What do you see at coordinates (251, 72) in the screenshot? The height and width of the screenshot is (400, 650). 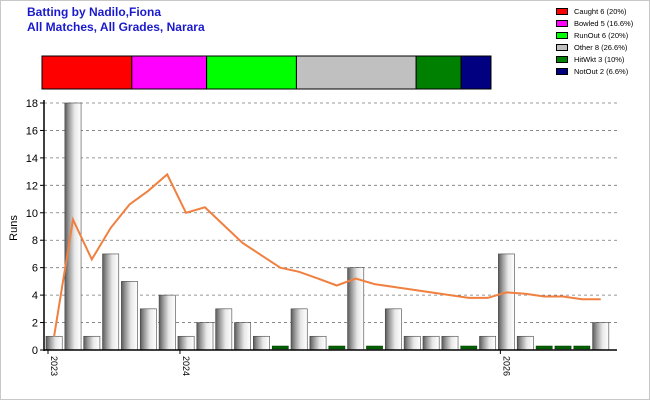 I see `dismissal-segment-runout` at bounding box center [251, 72].